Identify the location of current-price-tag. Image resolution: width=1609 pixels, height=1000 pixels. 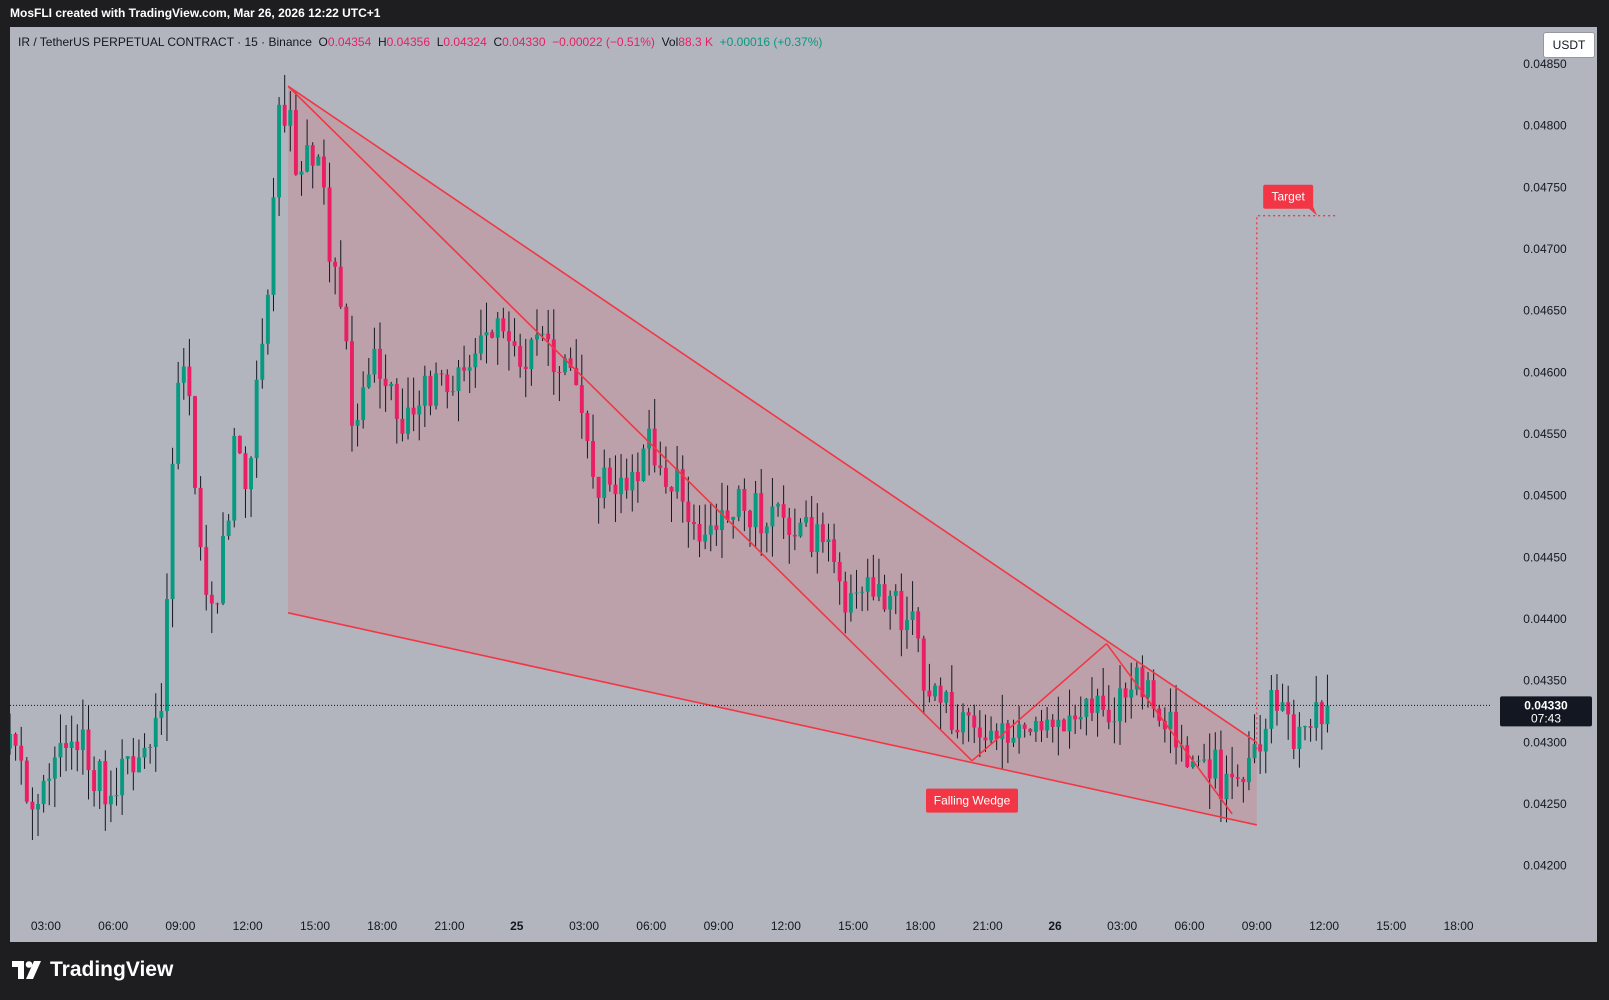
(1546, 711).